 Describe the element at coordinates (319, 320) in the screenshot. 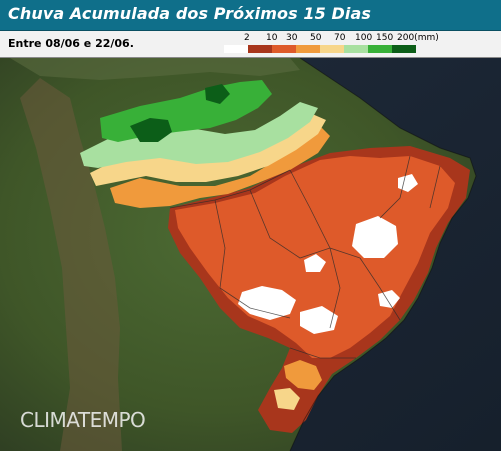

I see `dry-spot-mato-grosso` at that location.